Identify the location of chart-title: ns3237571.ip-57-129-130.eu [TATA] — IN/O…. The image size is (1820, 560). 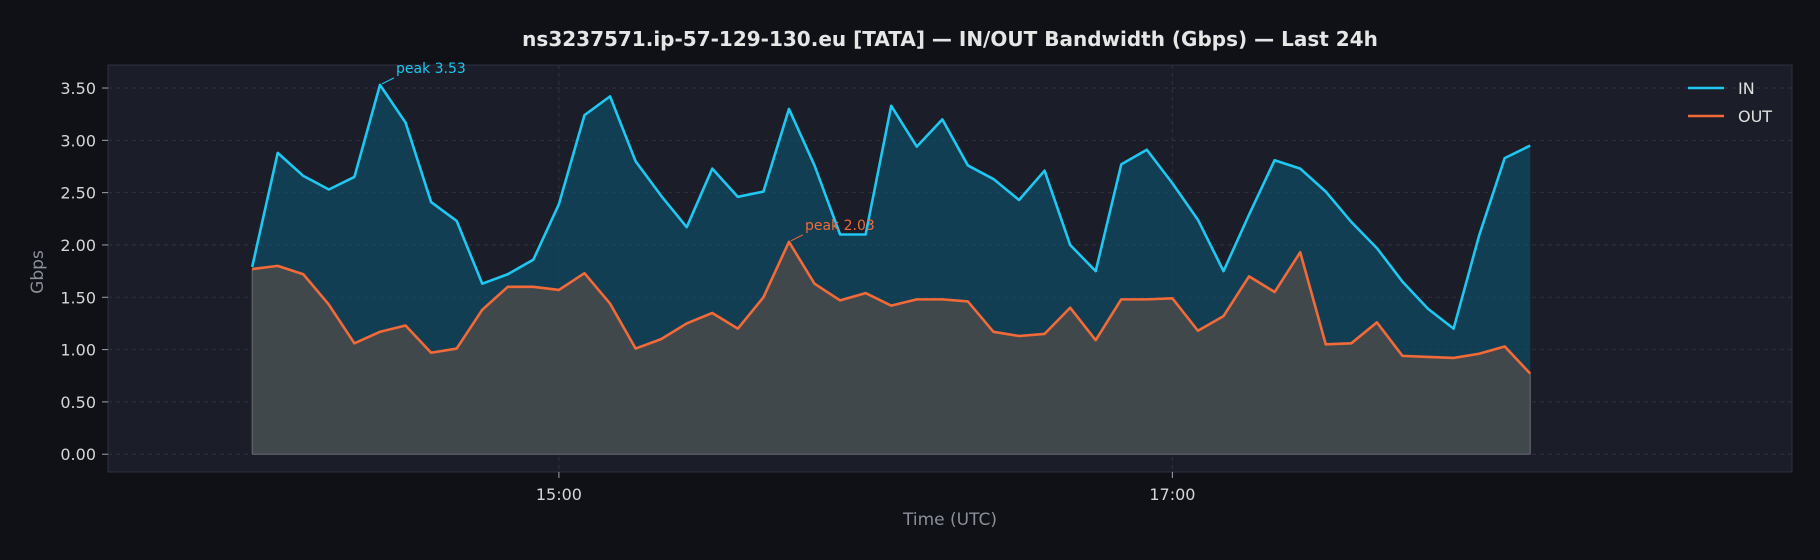
(950, 39).